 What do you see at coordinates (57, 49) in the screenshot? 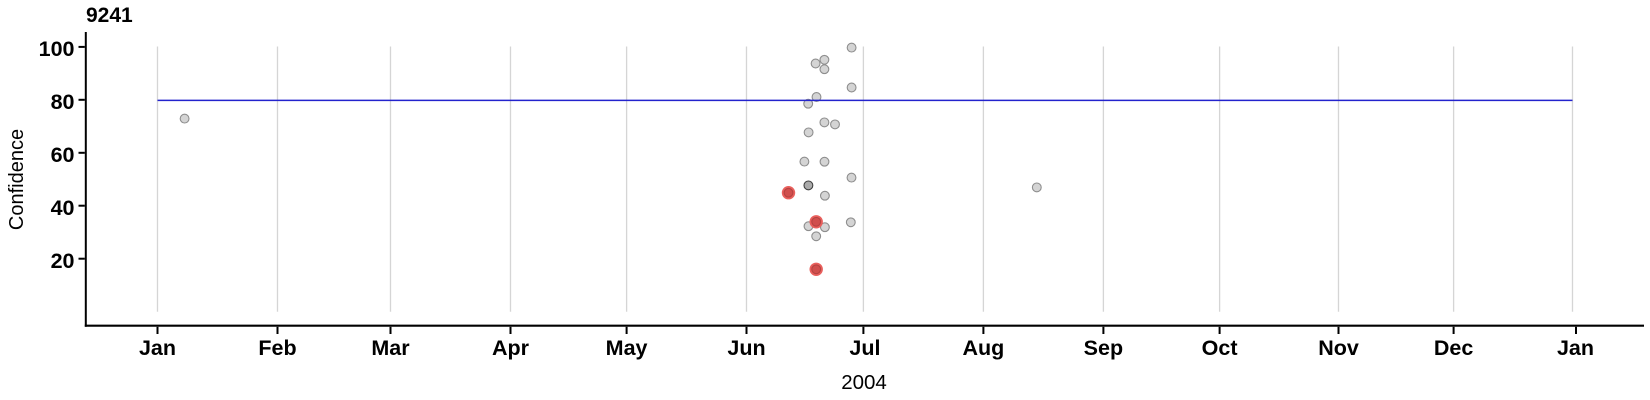
I see `svg-text: 100` at bounding box center [57, 49].